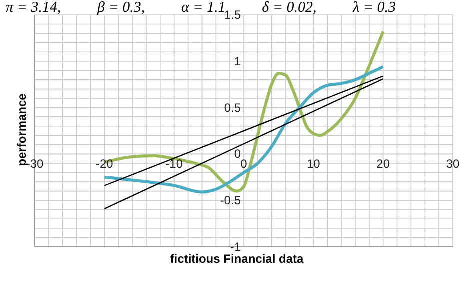 Image resolution: width=474 pixels, height=284 pixels. I want to click on x-tick-label: -10, so click(175, 164).